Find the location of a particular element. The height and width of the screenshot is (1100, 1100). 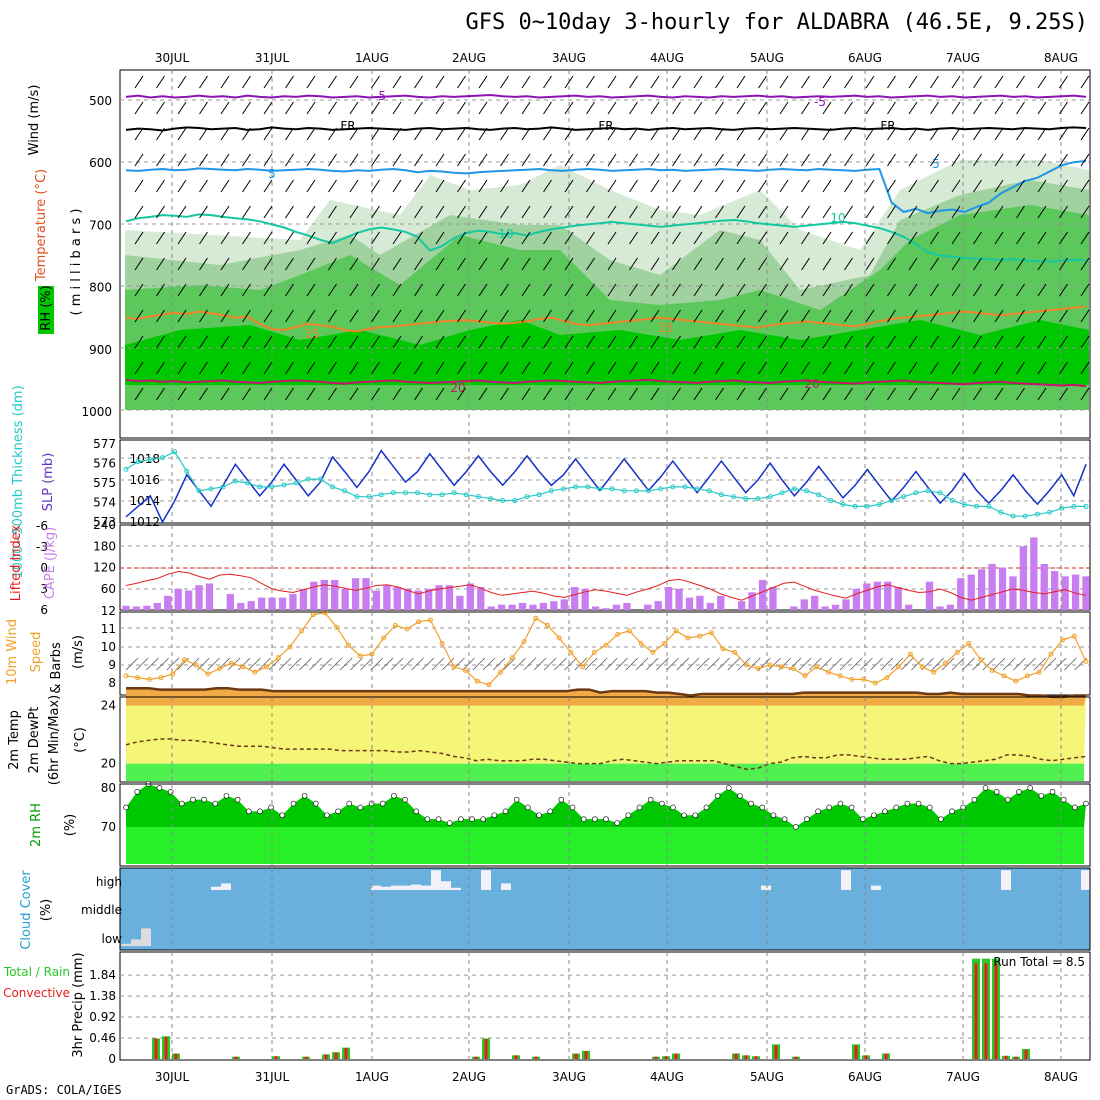

rh2-base-band is located at coordinates (605, 845).